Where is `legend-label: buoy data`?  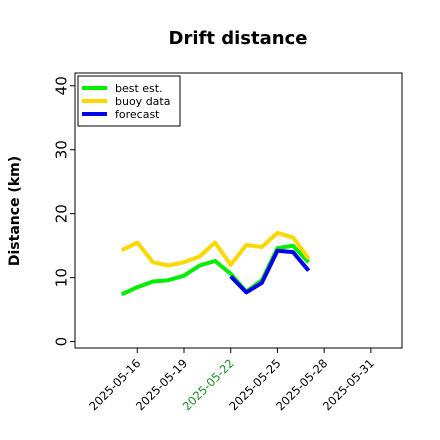 legend-label: buoy data is located at coordinates (142, 101).